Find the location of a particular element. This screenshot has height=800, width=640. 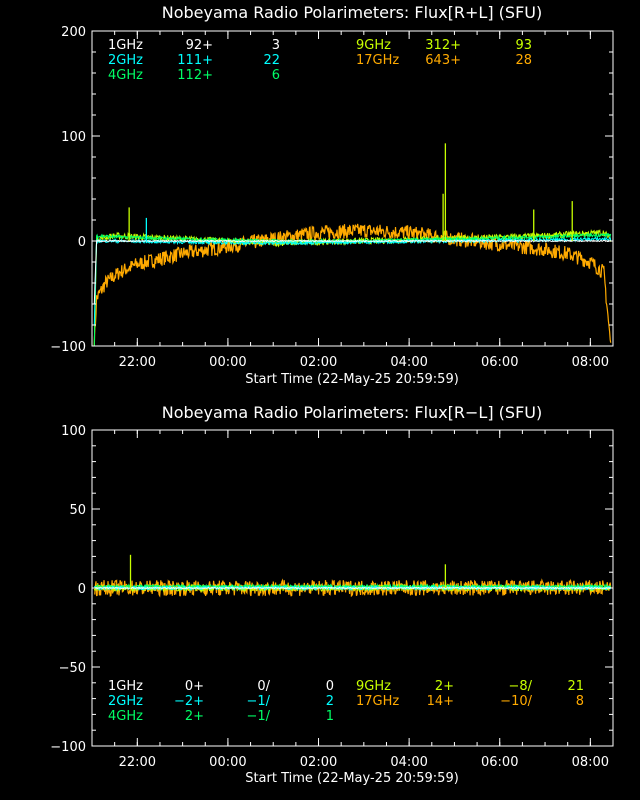

legend-value: 8 is located at coordinates (580, 701).